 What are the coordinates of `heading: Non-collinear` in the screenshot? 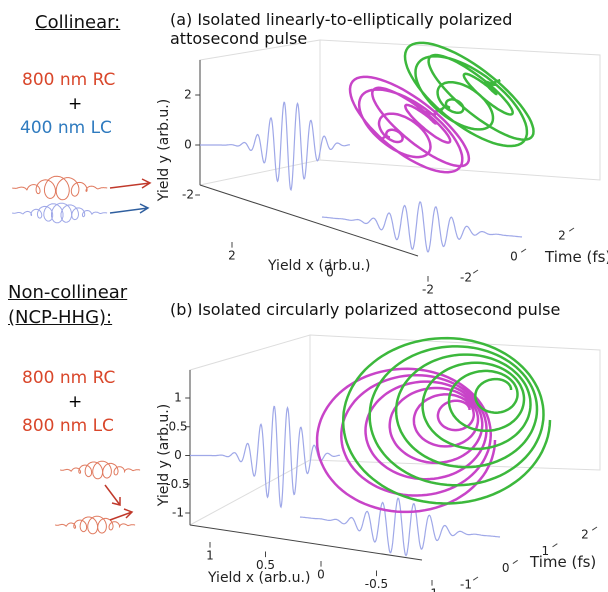 It's located at (68, 292).